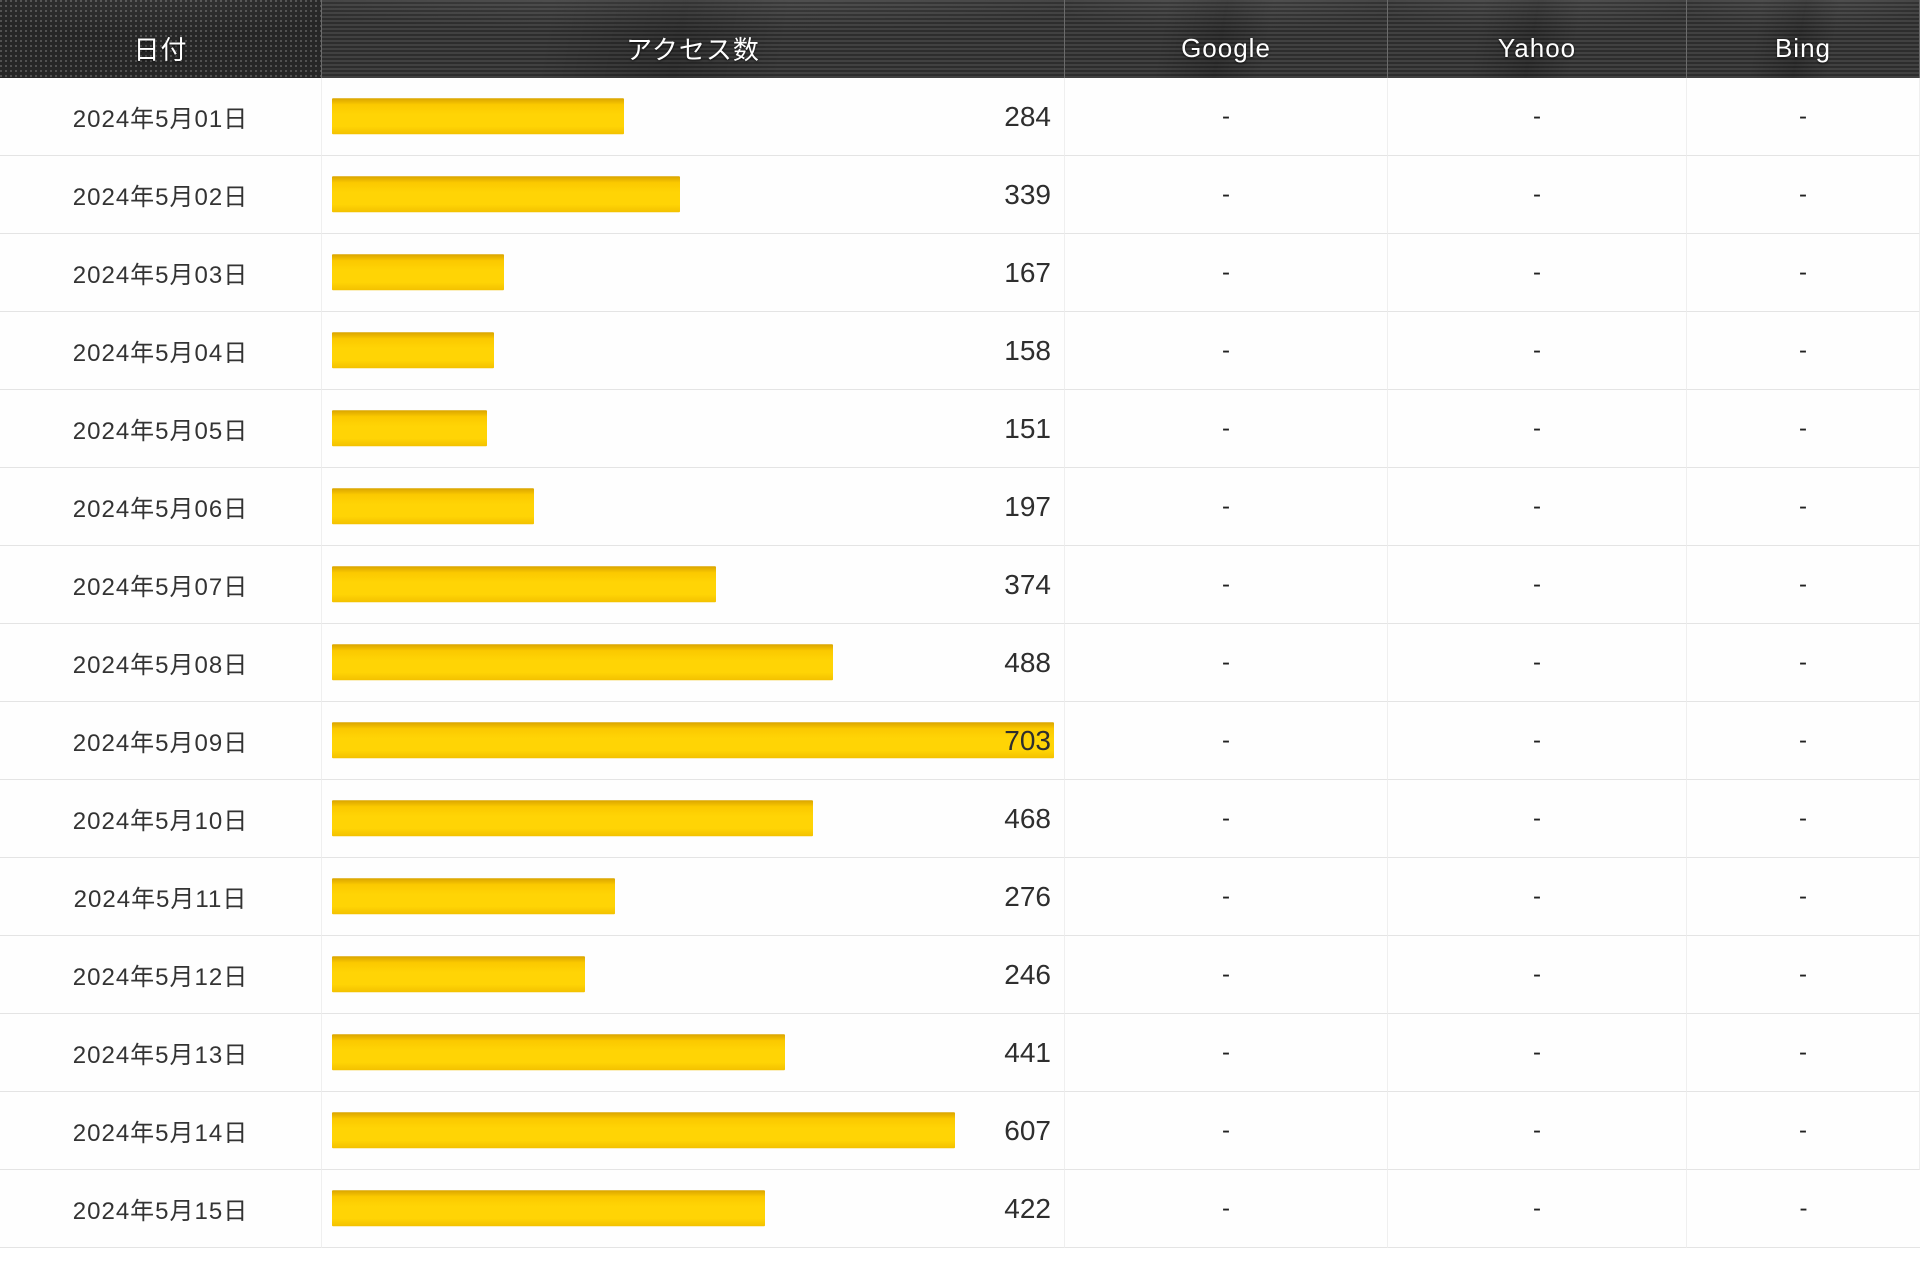  What do you see at coordinates (1027, 350) in the screenshot?
I see `access-count-value: 158` at bounding box center [1027, 350].